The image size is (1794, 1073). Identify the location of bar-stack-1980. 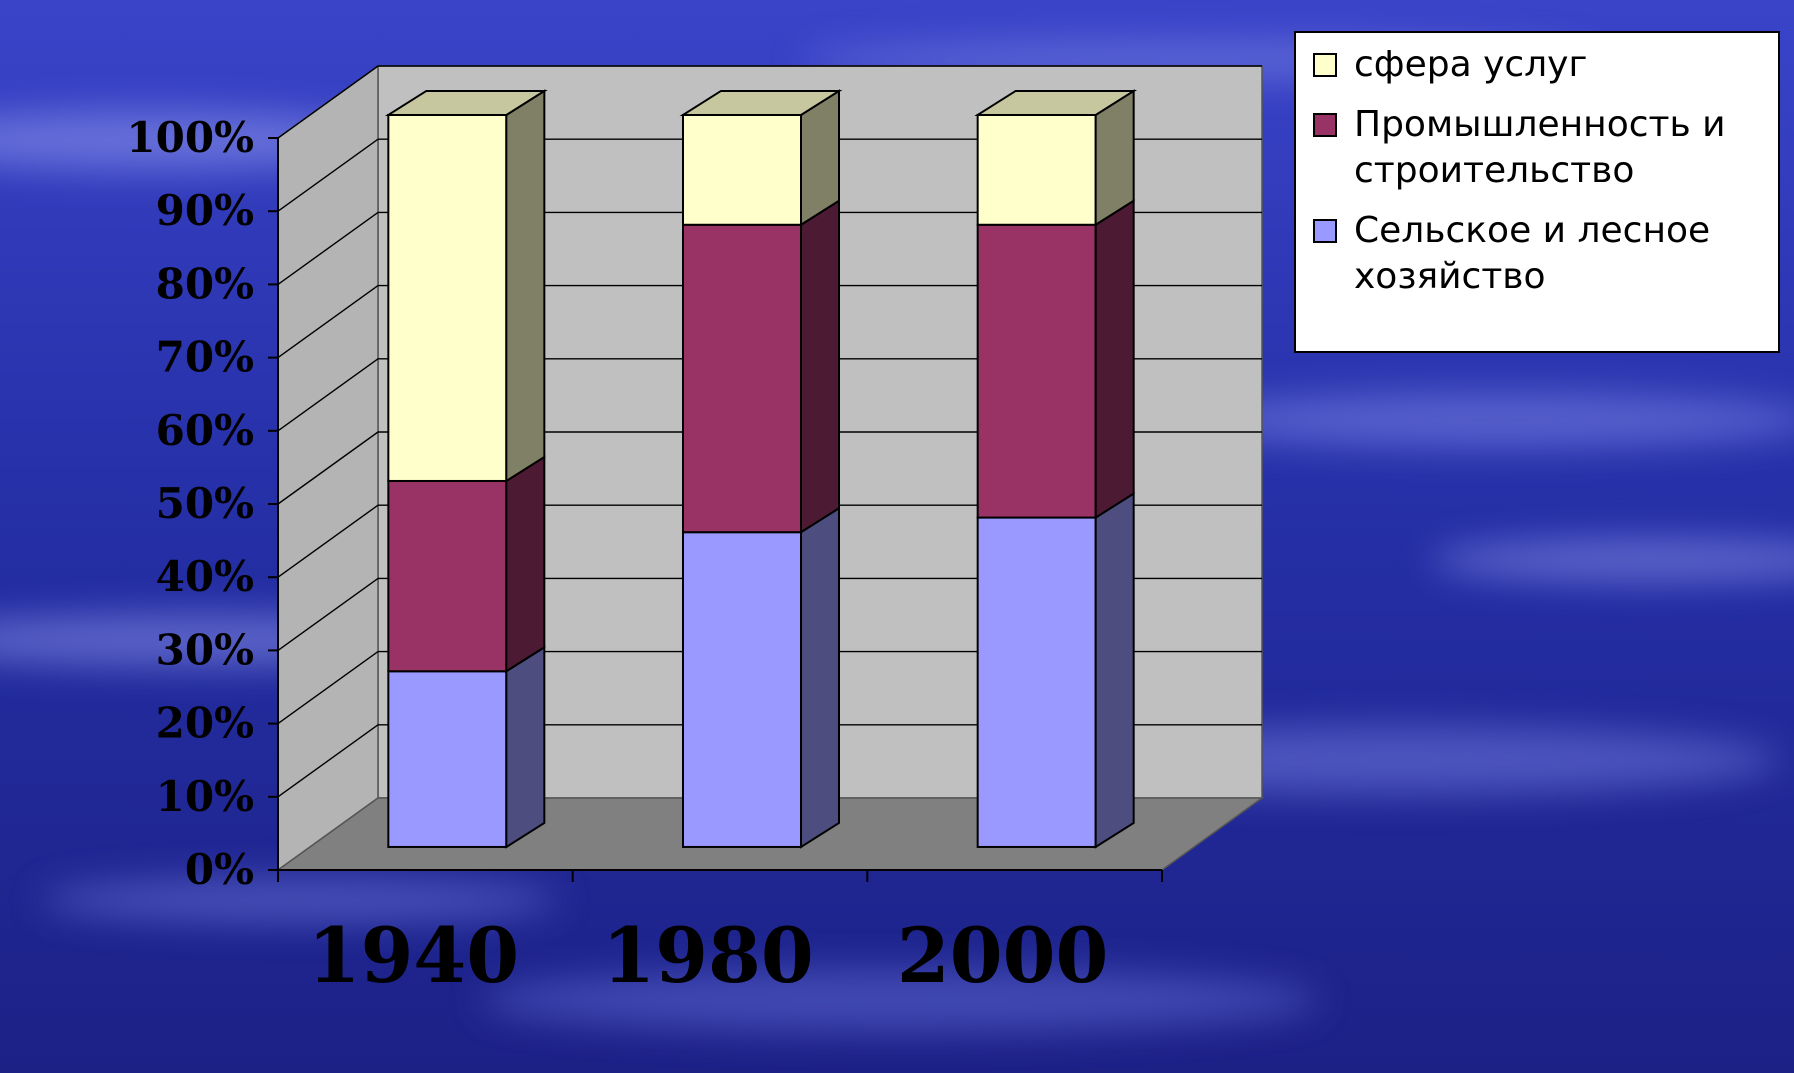
(761, 469).